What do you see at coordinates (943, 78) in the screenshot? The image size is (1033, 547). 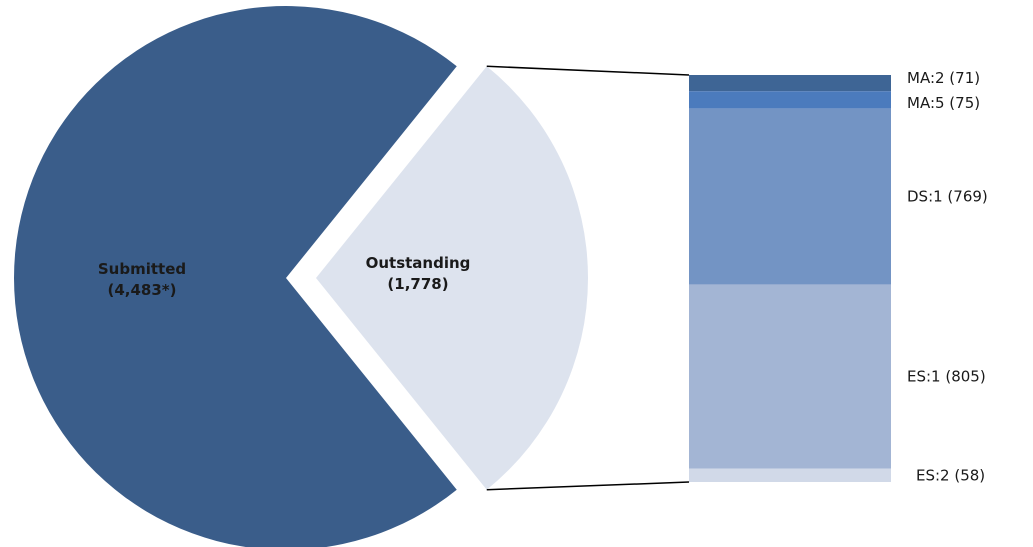 I see `bar-label-ma-2-71: MA:2 (71)` at bounding box center [943, 78].